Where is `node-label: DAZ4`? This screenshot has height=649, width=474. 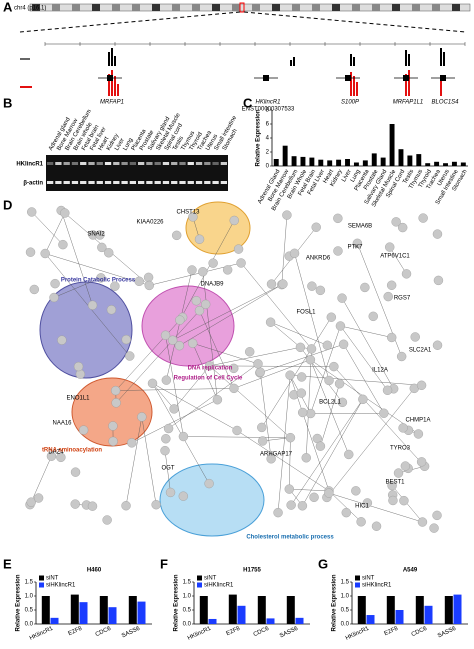
node-label: DAZ4 is located at coordinates (56, 453).